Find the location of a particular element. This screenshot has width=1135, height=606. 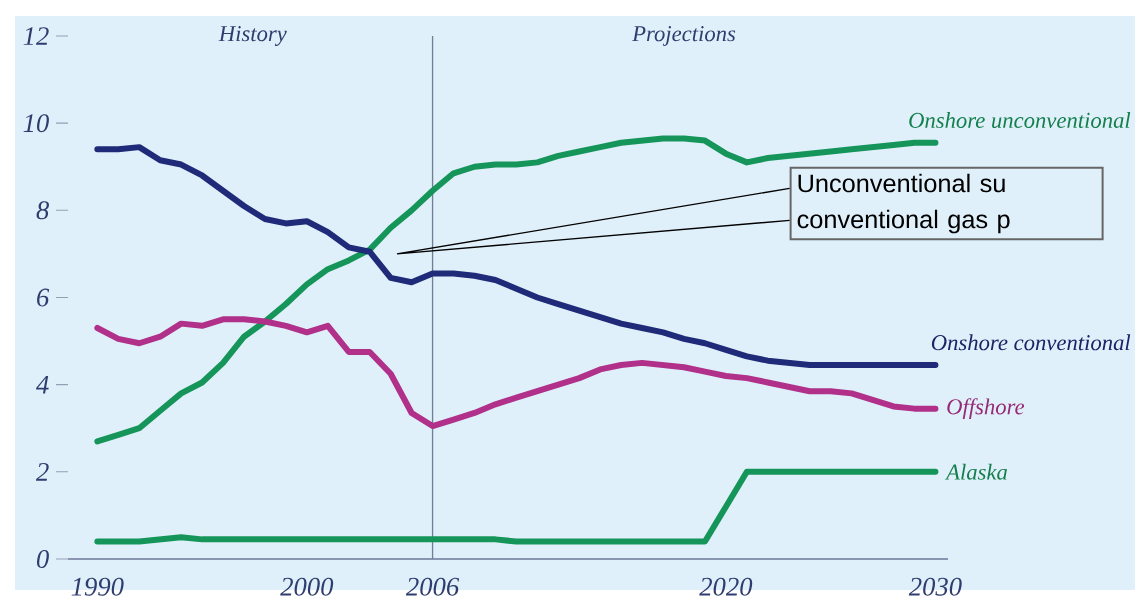

series-label: Onshore conventional is located at coordinates (1031, 342).